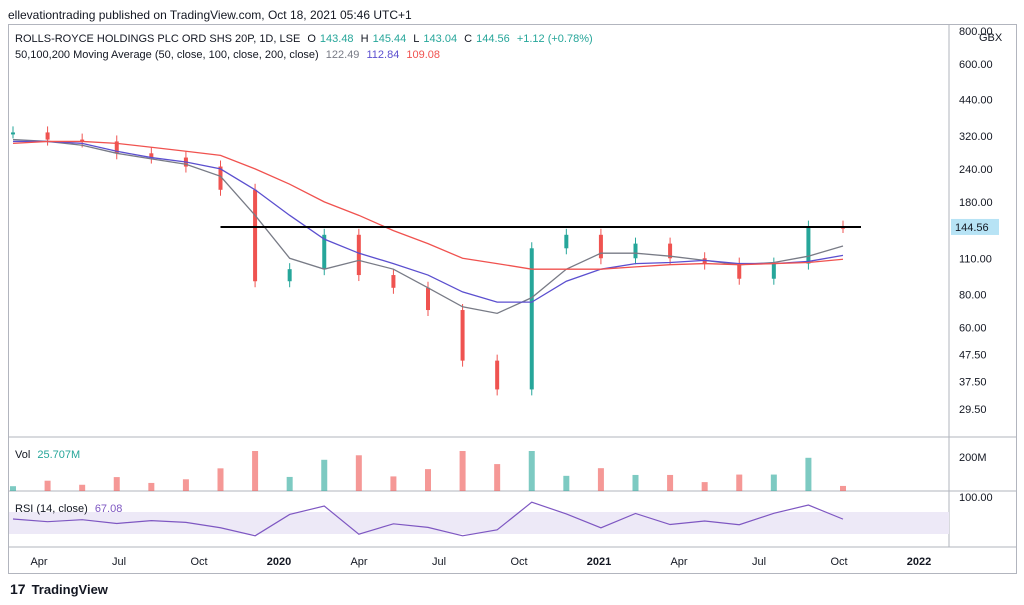 The height and width of the screenshot is (605, 1024). What do you see at coordinates (976, 32) in the screenshot?
I see `price-tick-label: 800.00` at bounding box center [976, 32].